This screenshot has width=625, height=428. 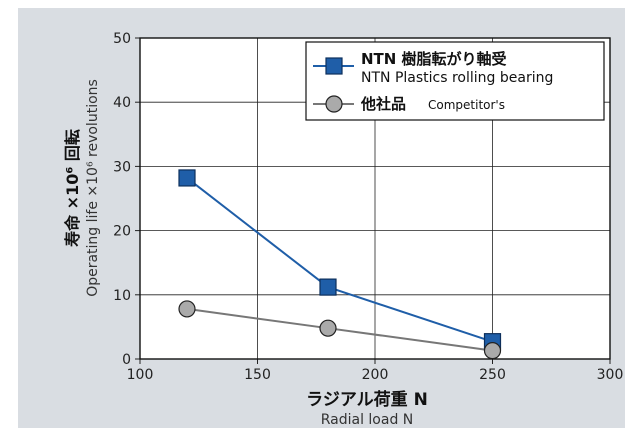 What do you see at coordinates (122, 167) in the screenshot?
I see `y-tick-label: 30` at bounding box center [122, 167].